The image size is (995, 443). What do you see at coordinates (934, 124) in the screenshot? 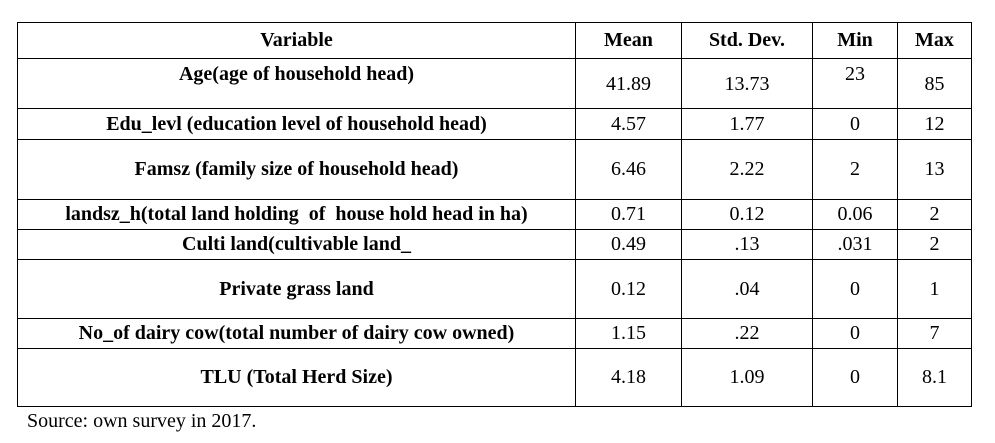
I see `cell-max: 12` at bounding box center [934, 124].